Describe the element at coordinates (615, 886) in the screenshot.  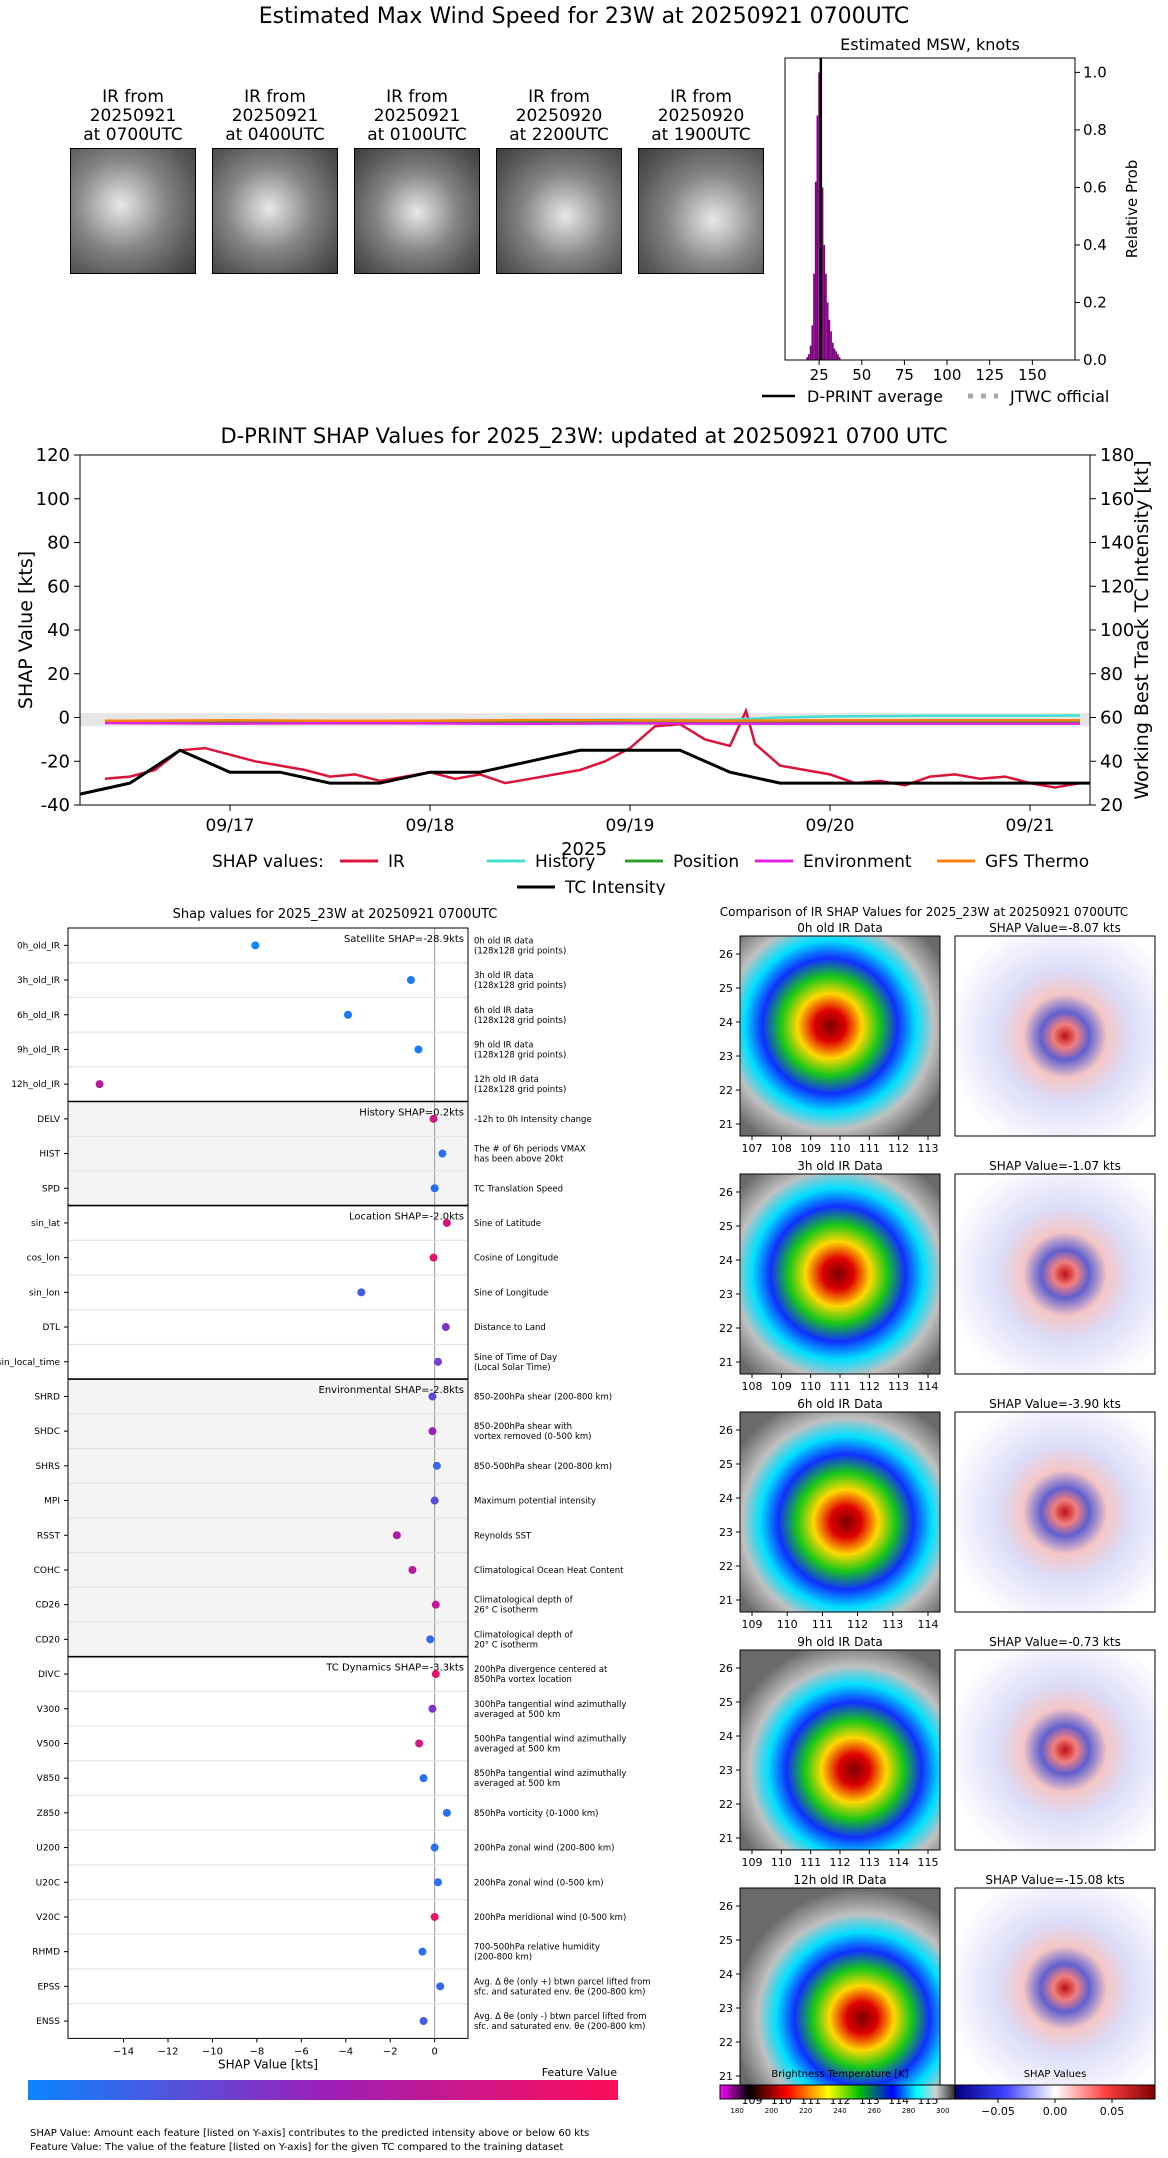
I see `legend-label: TC Intensity` at that location.